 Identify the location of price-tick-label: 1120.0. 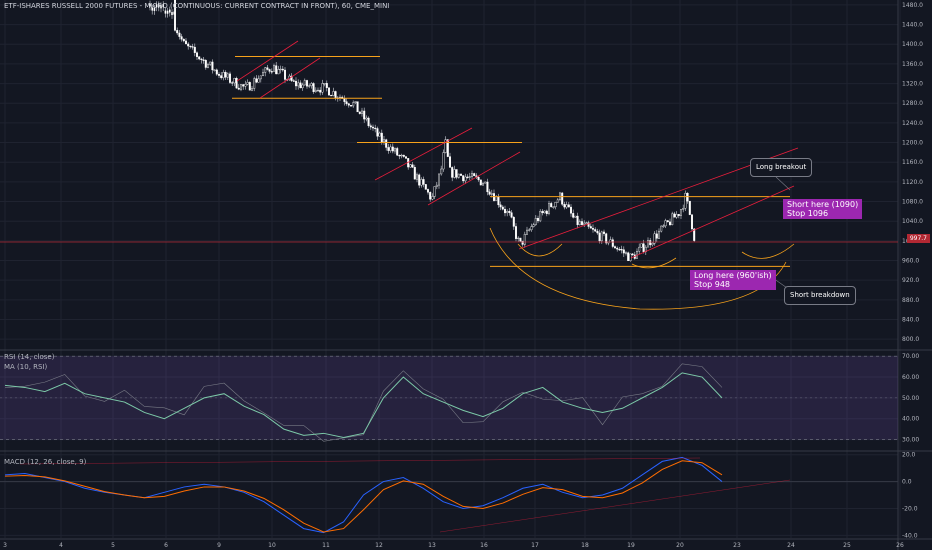
(912, 182).